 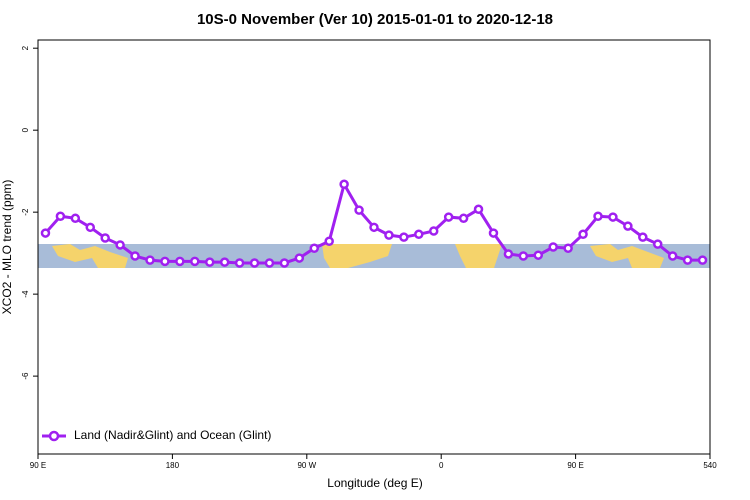 I want to click on x-tick-label: 90 W, so click(x=306, y=465).